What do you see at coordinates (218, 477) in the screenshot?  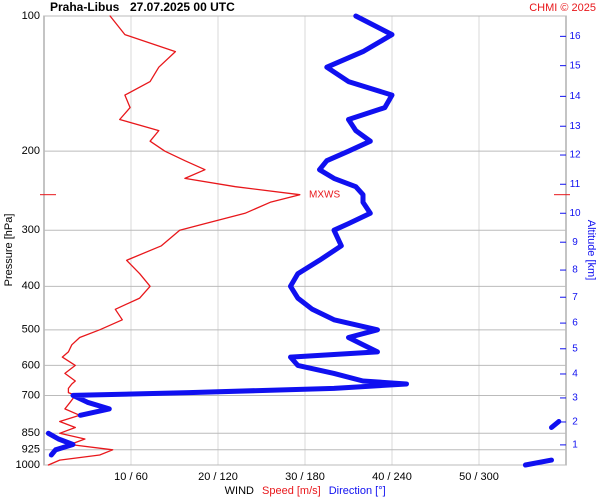 I see `x-tick-label: 20 / 120` at bounding box center [218, 477].